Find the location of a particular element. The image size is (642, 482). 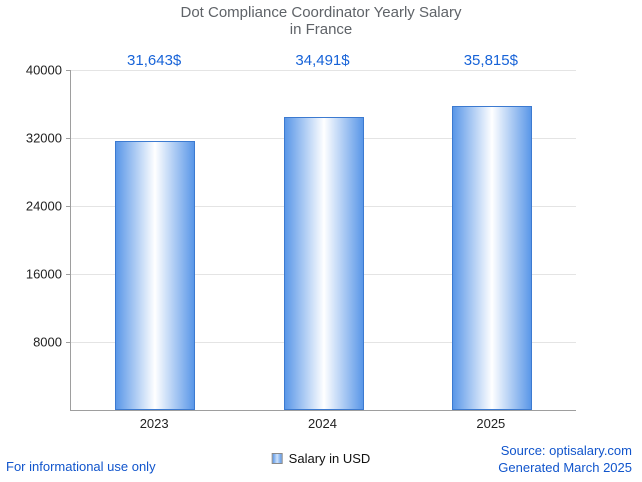

bar-2023 is located at coordinates (155, 275).